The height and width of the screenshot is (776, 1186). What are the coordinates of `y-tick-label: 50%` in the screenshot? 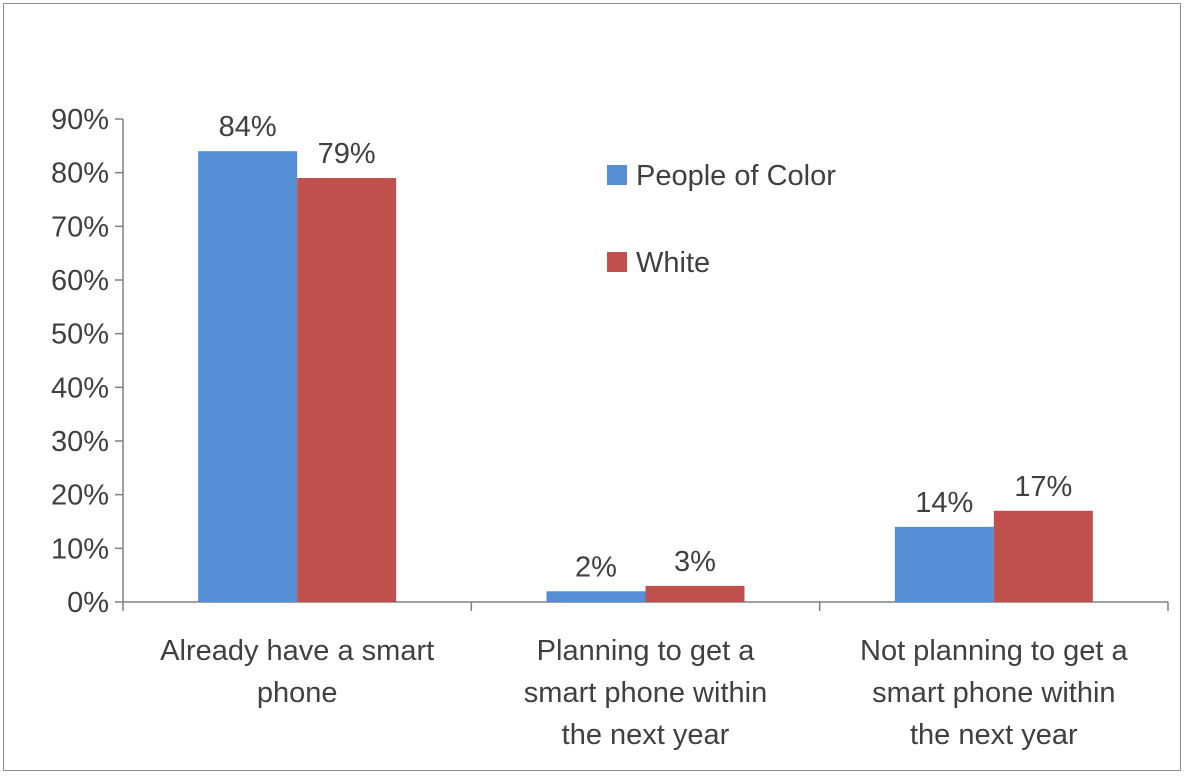 It's located at (80, 335).